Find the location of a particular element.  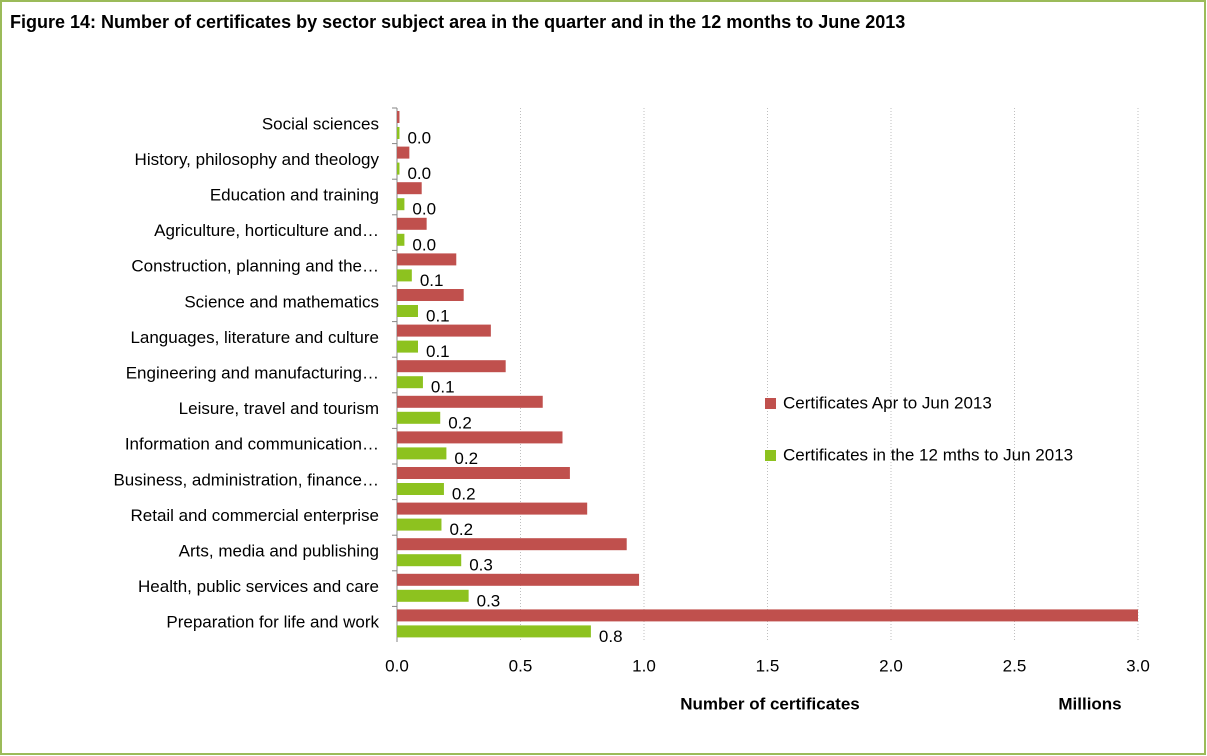

y-tick-label: Leisure, travel and tourism is located at coordinates (279, 408).